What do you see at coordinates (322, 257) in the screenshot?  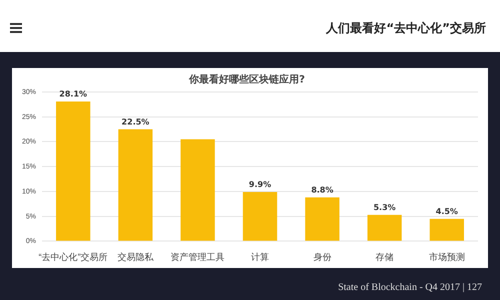 I see `x-tick-label: 身份` at bounding box center [322, 257].